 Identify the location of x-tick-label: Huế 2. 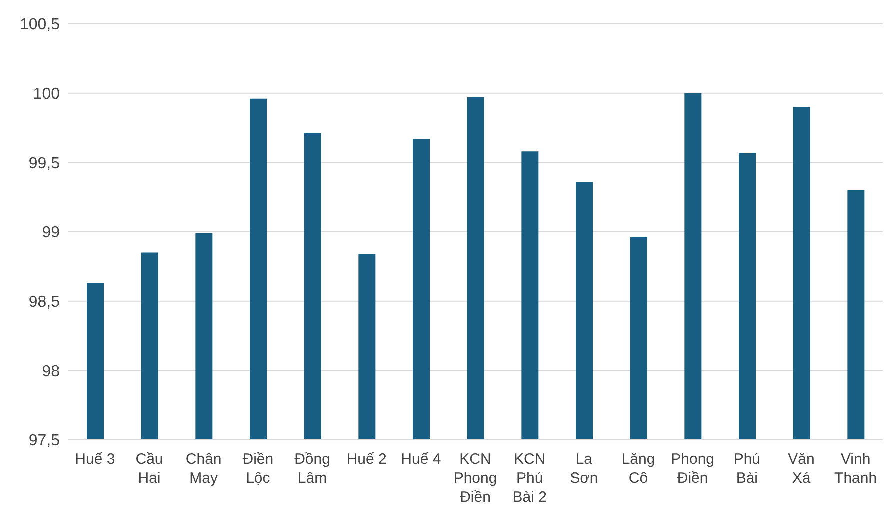
(366, 459).